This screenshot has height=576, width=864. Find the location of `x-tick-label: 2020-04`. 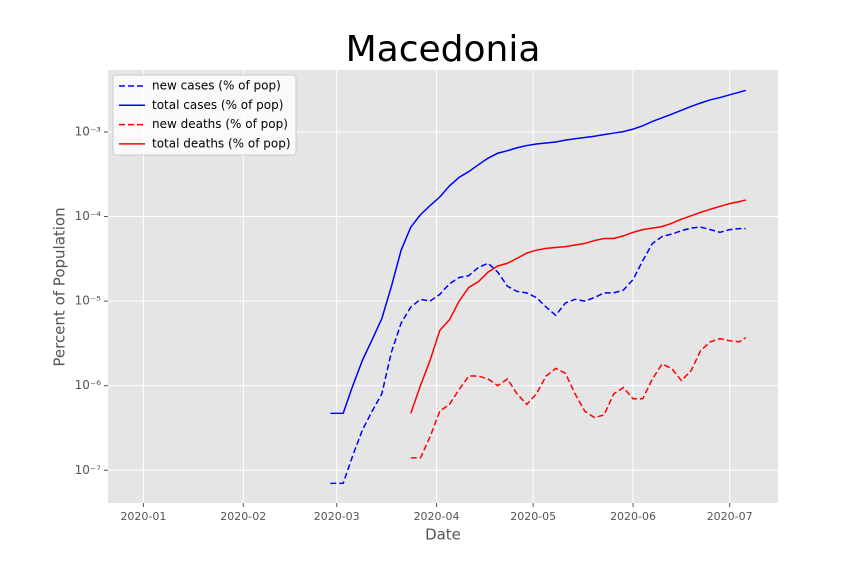

x-tick-label: 2020-04 is located at coordinates (437, 516).